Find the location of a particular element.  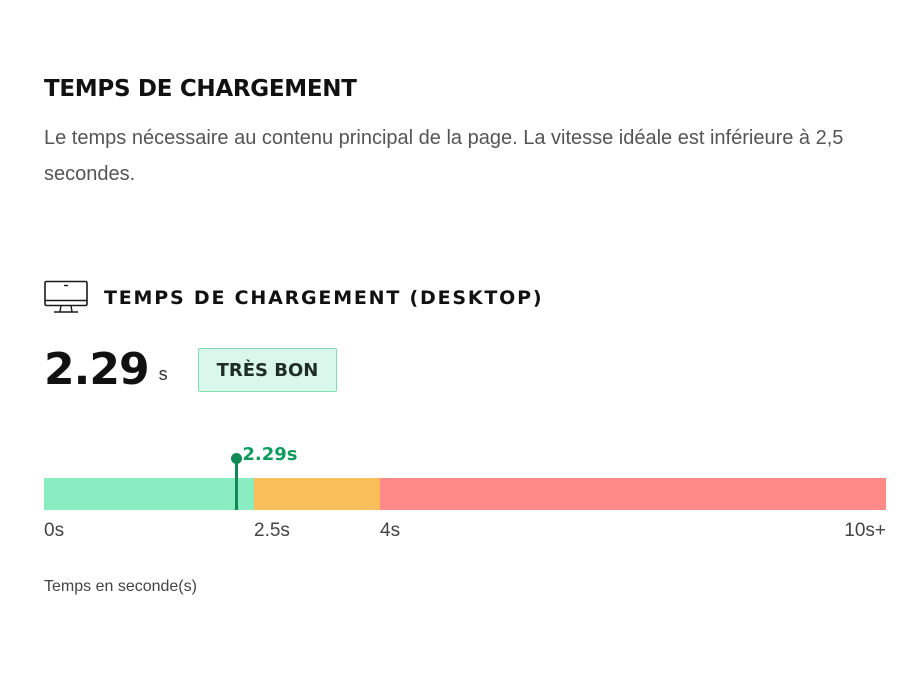

metric-value: 2.29 is located at coordinates (97, 369).